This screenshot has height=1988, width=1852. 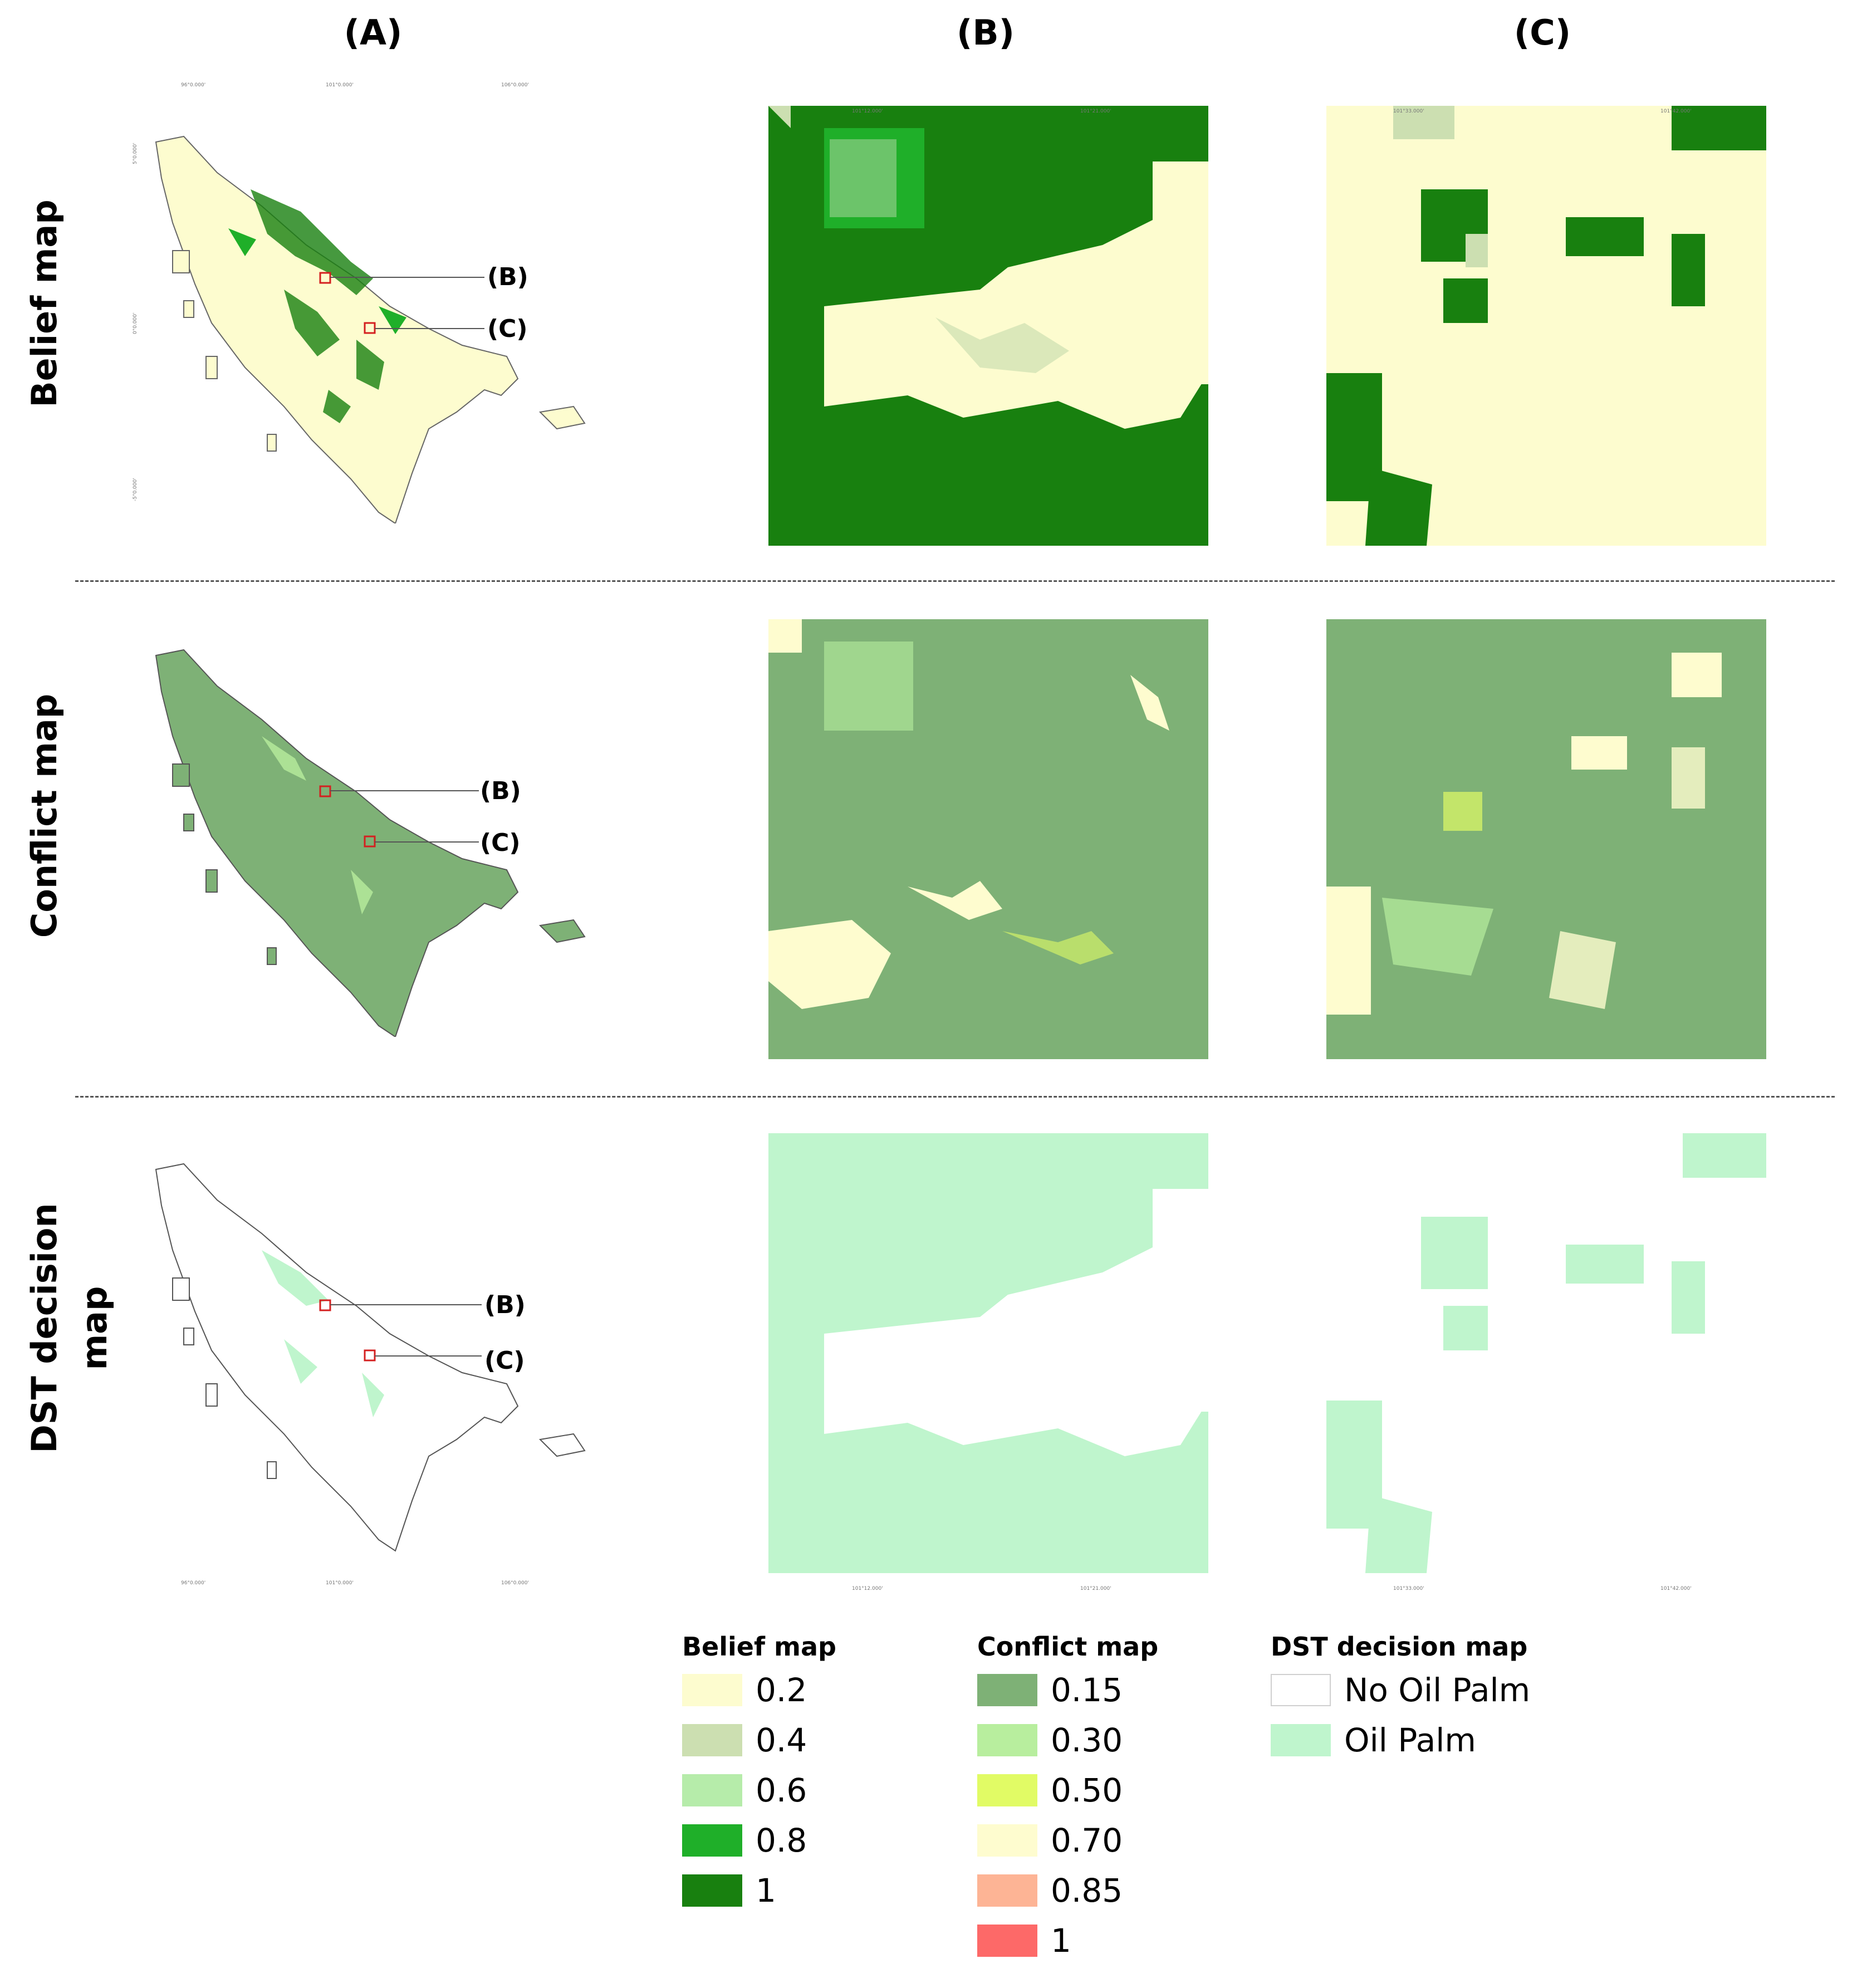 I want to click on legend-item-belief-2: 0.6, so click(x=759, y=1790).